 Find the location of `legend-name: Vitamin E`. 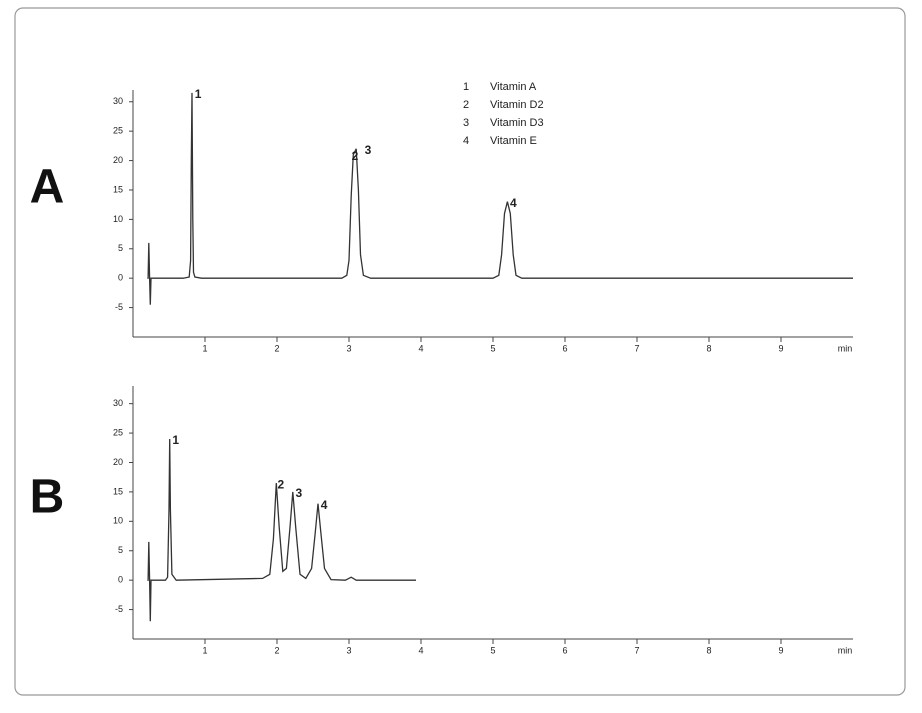

legend-name: Vitamin E is located at coordinates (513, 141).